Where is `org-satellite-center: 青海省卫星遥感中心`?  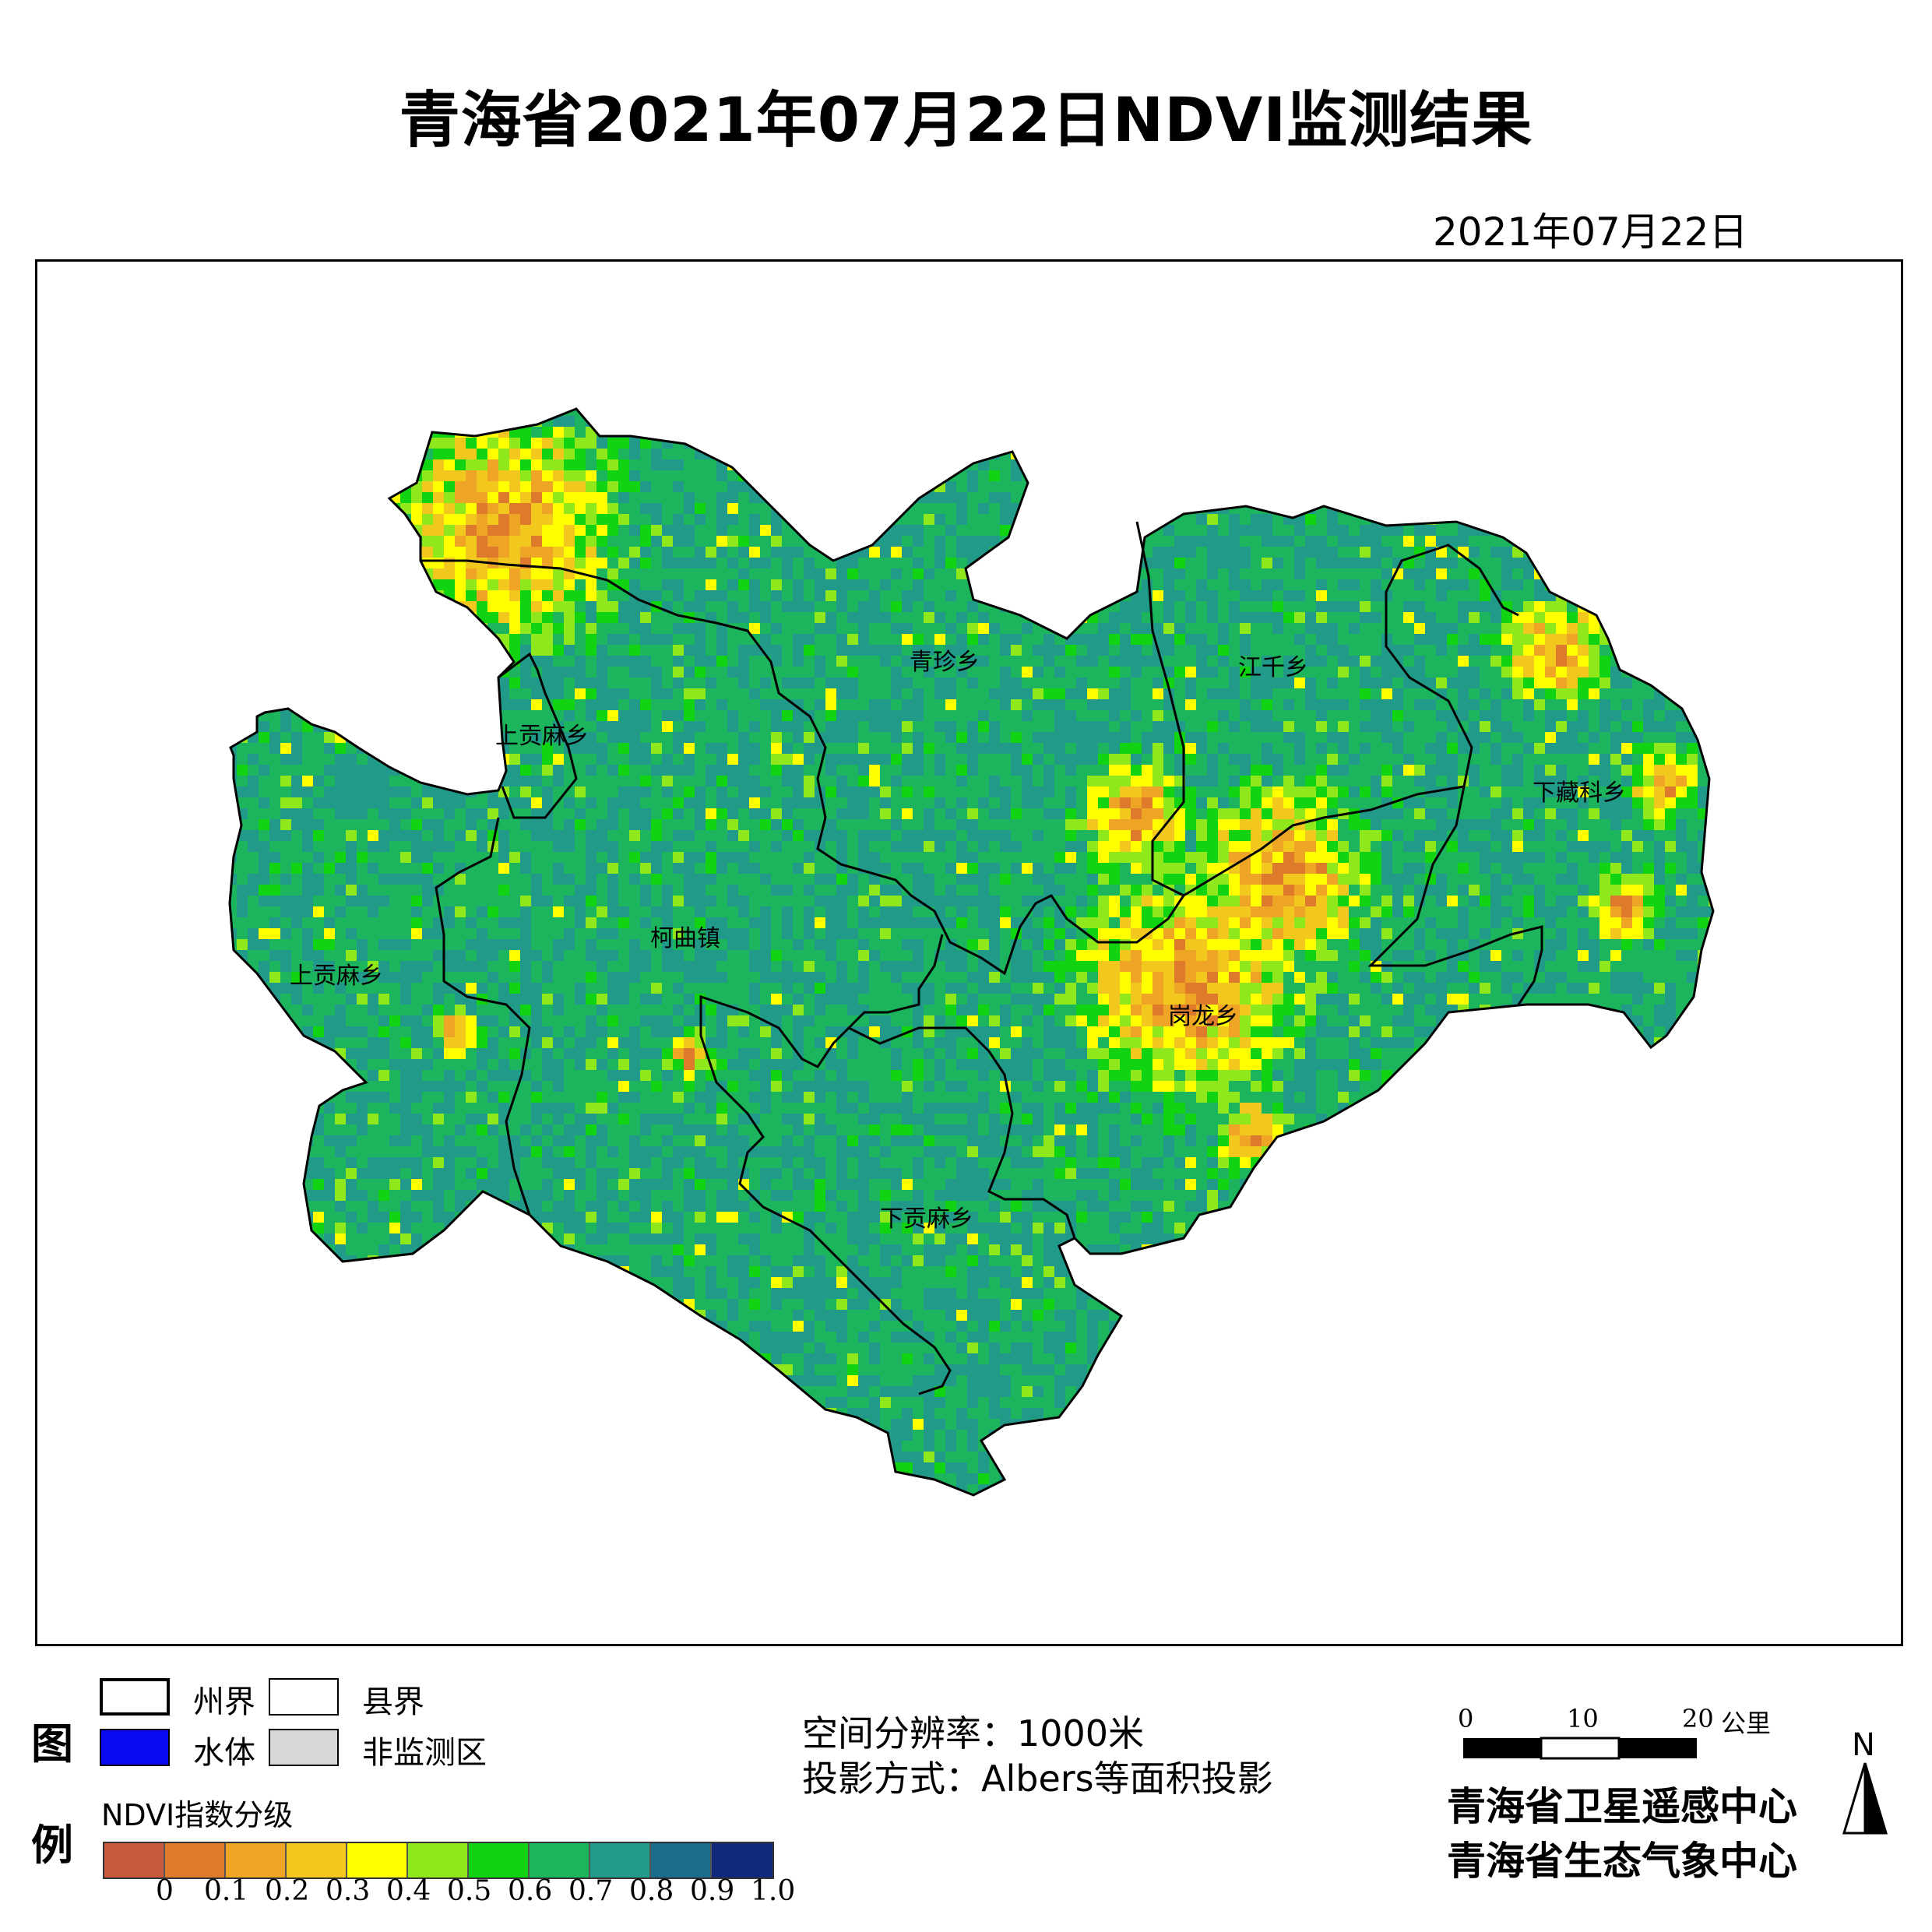
org-satellite-center: 青海省卫星遥感中心 is located at coordinates (1622, 1806).